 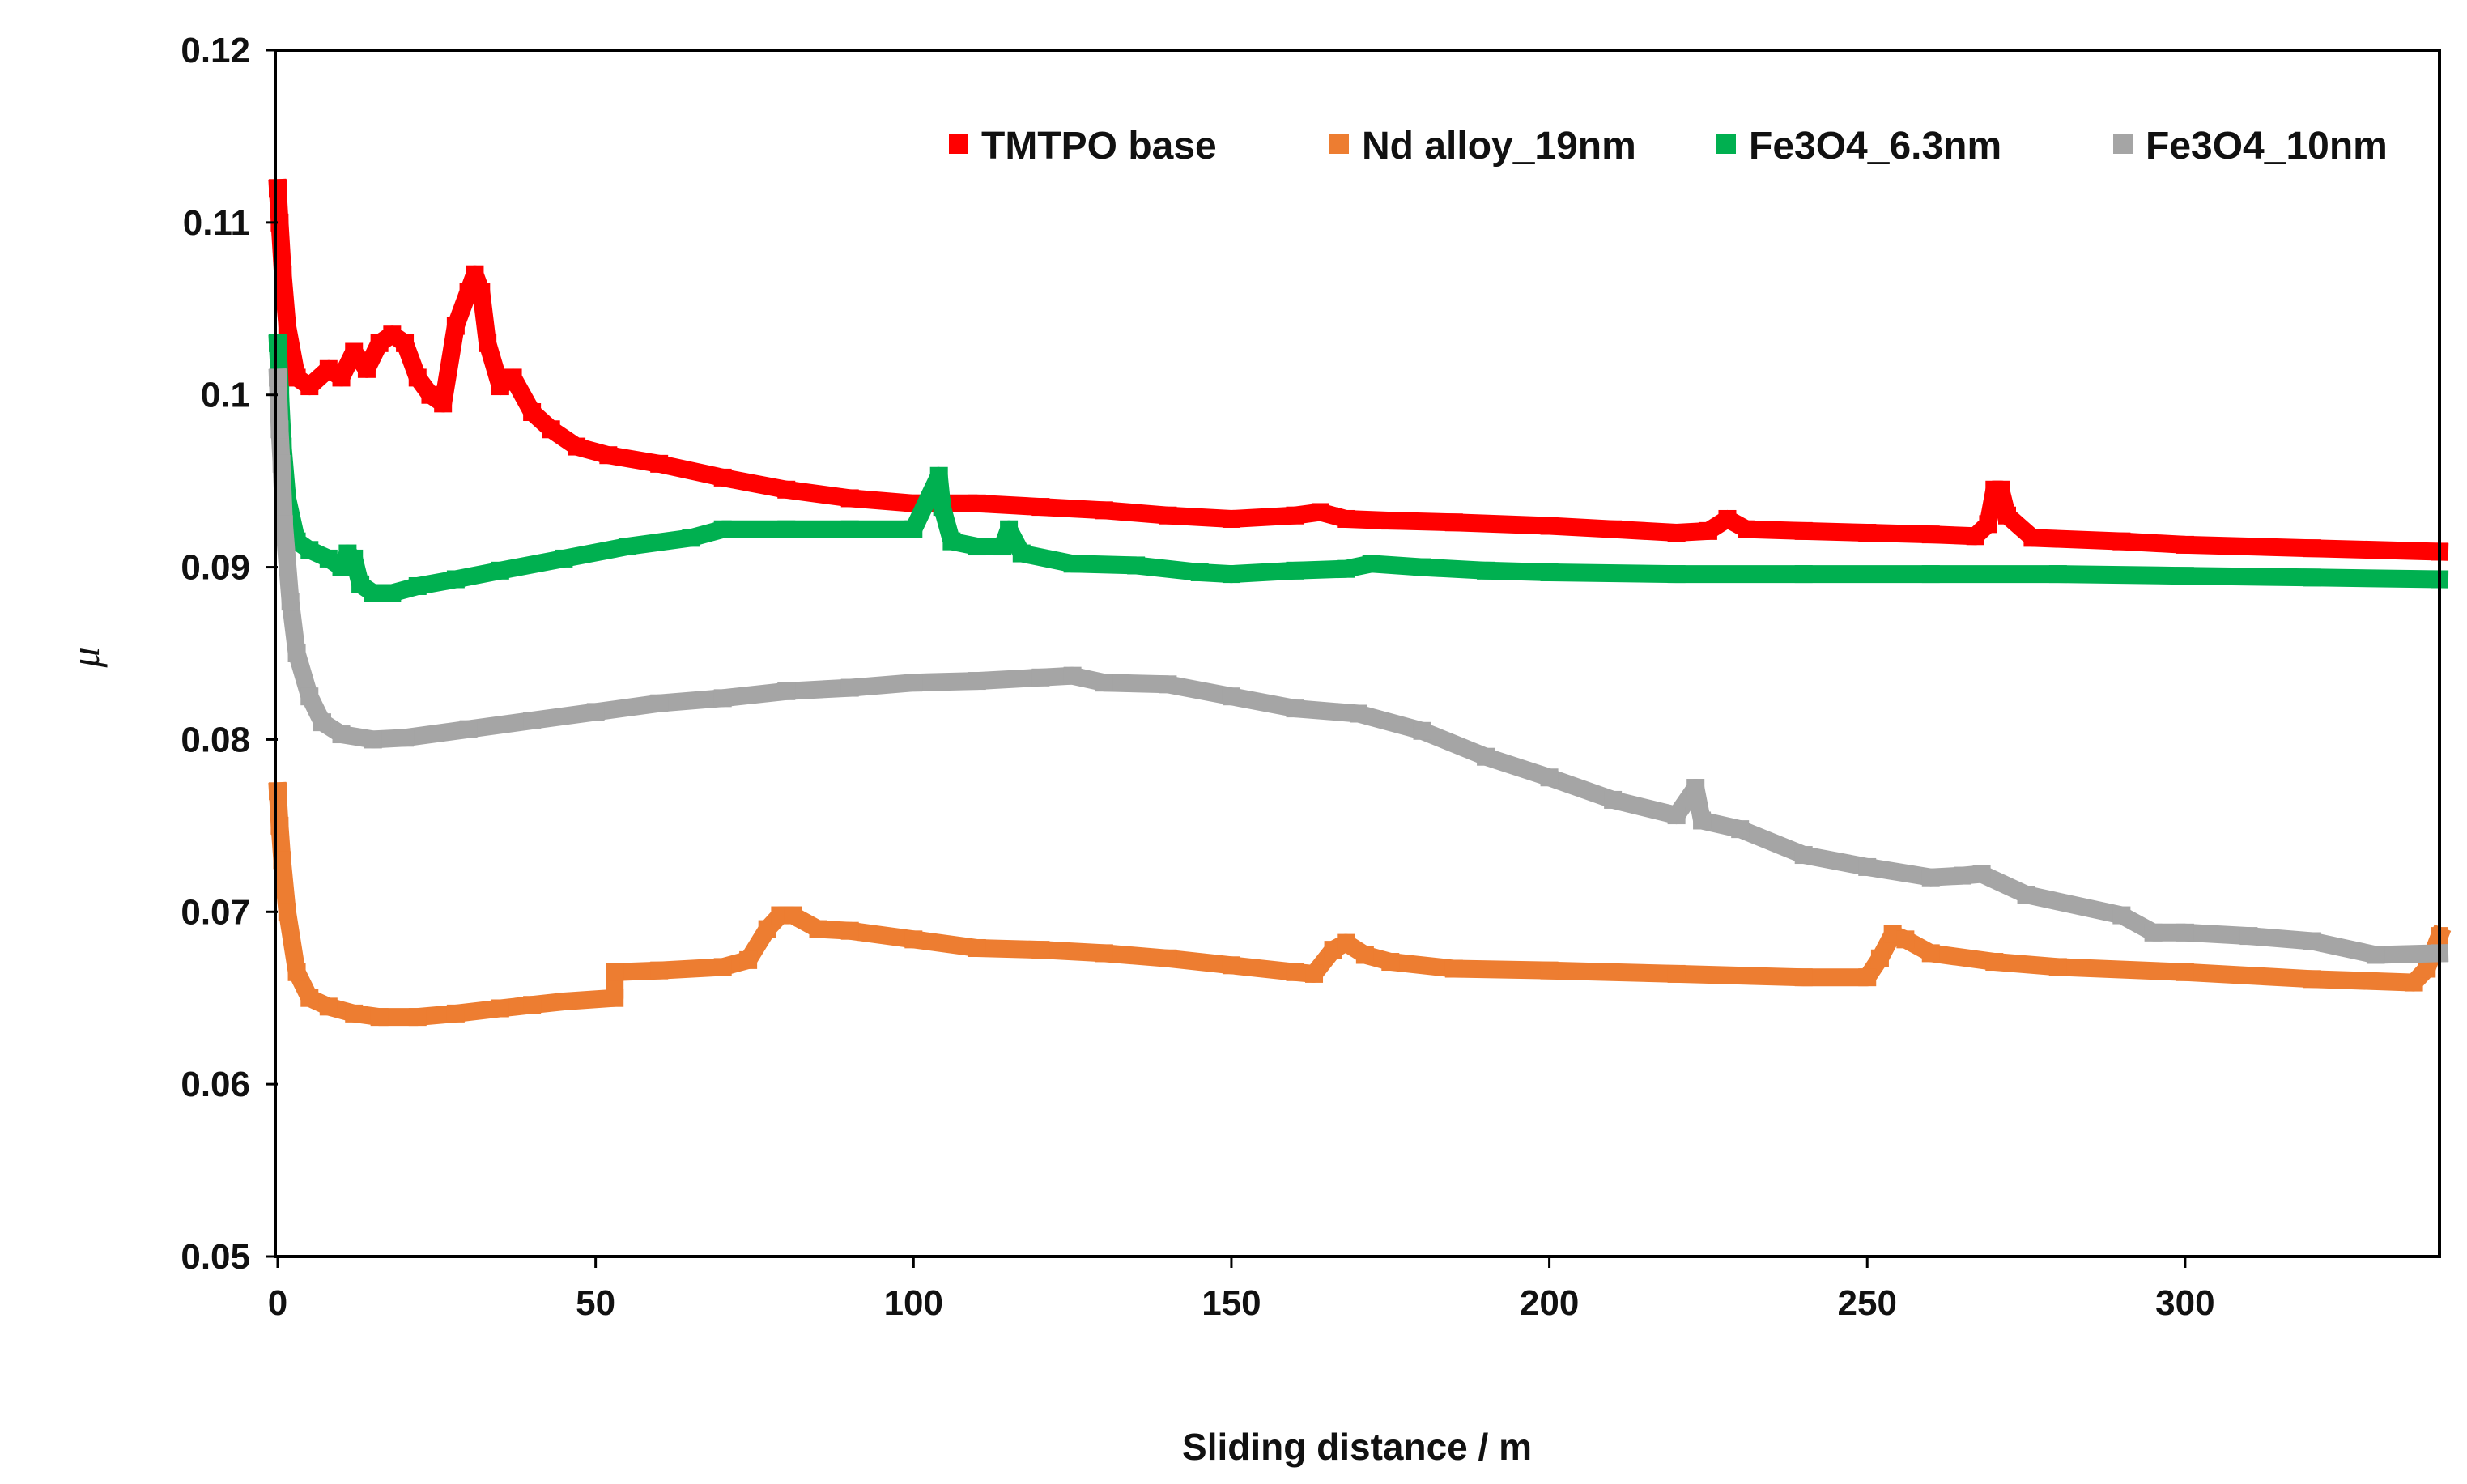 What do you see at coordinates (215, 739) in the screenshot?
I see `y-tick-label: 0.08` at bounding box center [215, 739].